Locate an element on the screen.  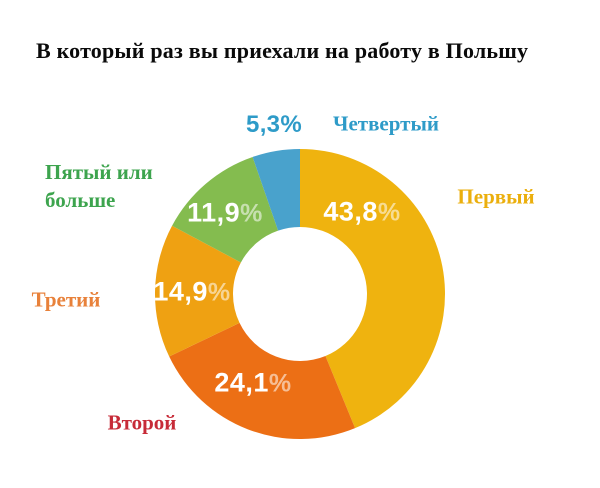
value-label-first: 43,8% is located at coordinates (361, 212).